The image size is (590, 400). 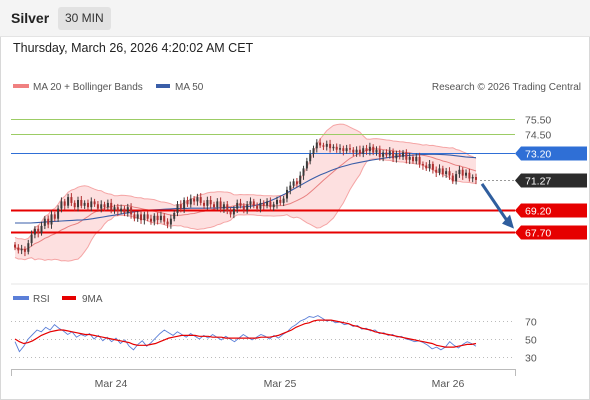 I want to click on level-tag-67.70, so click(x=551, y=232).